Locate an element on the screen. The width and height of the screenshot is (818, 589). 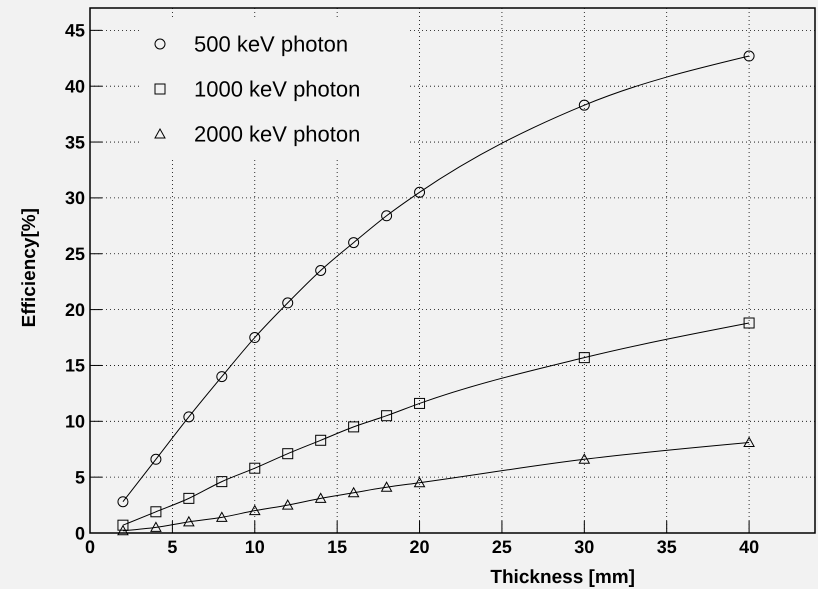
y-tick-label: 15 is located at coordinates (74, 366).